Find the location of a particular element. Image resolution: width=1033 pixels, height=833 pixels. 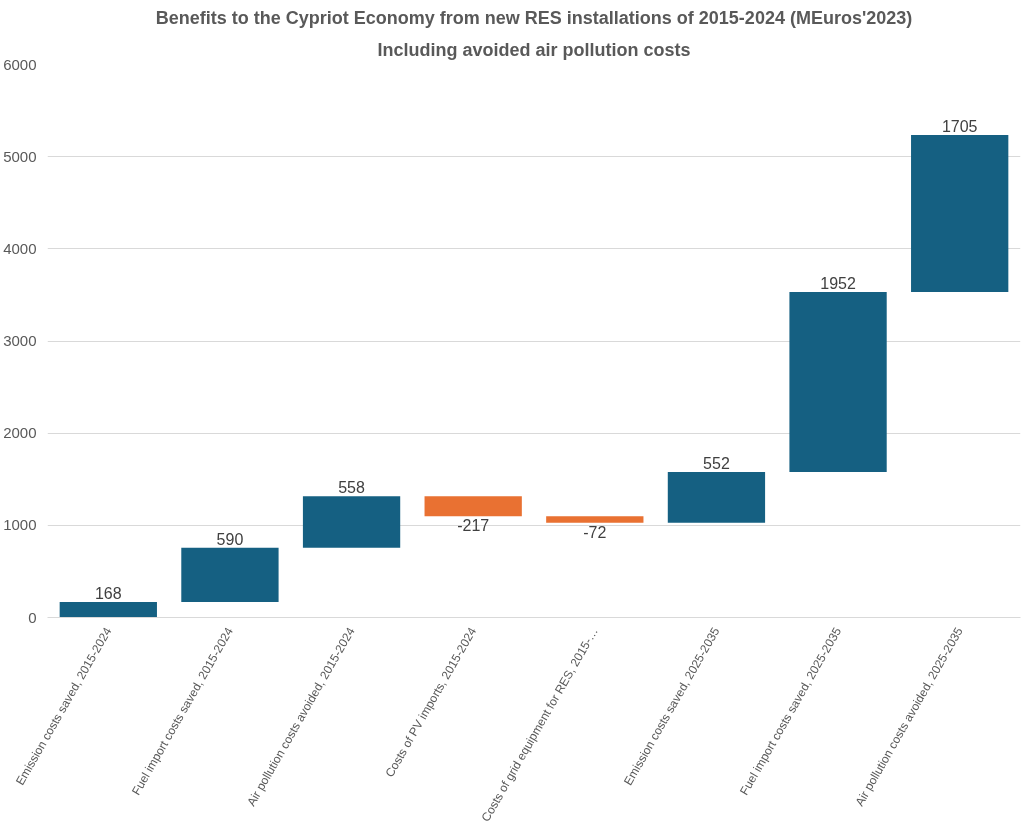

y-tick-label: 3000 is located at coordinates (20, 340).